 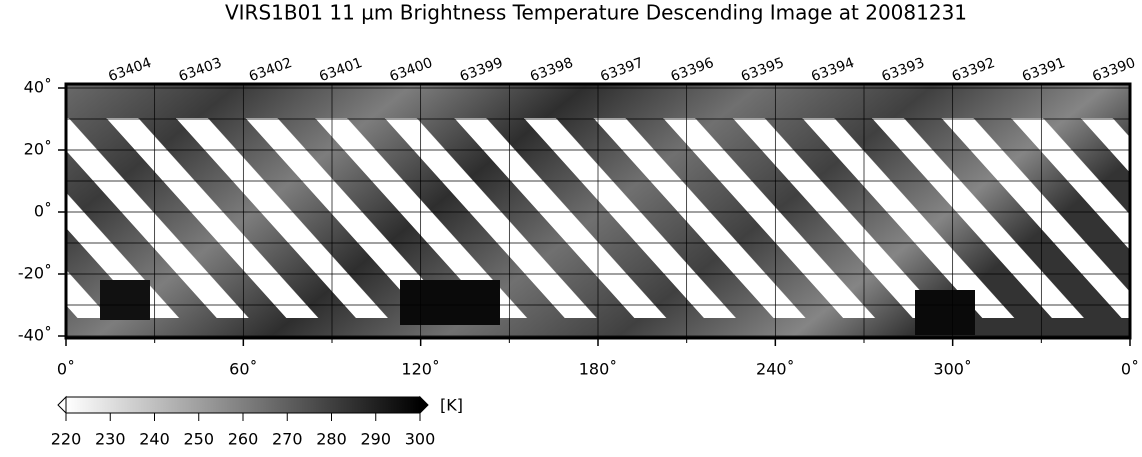 What do you see at coordinates (154, 439) in the screenshot?
I see `colorbar-tick-label: 240` at bounding box center [154, 439].